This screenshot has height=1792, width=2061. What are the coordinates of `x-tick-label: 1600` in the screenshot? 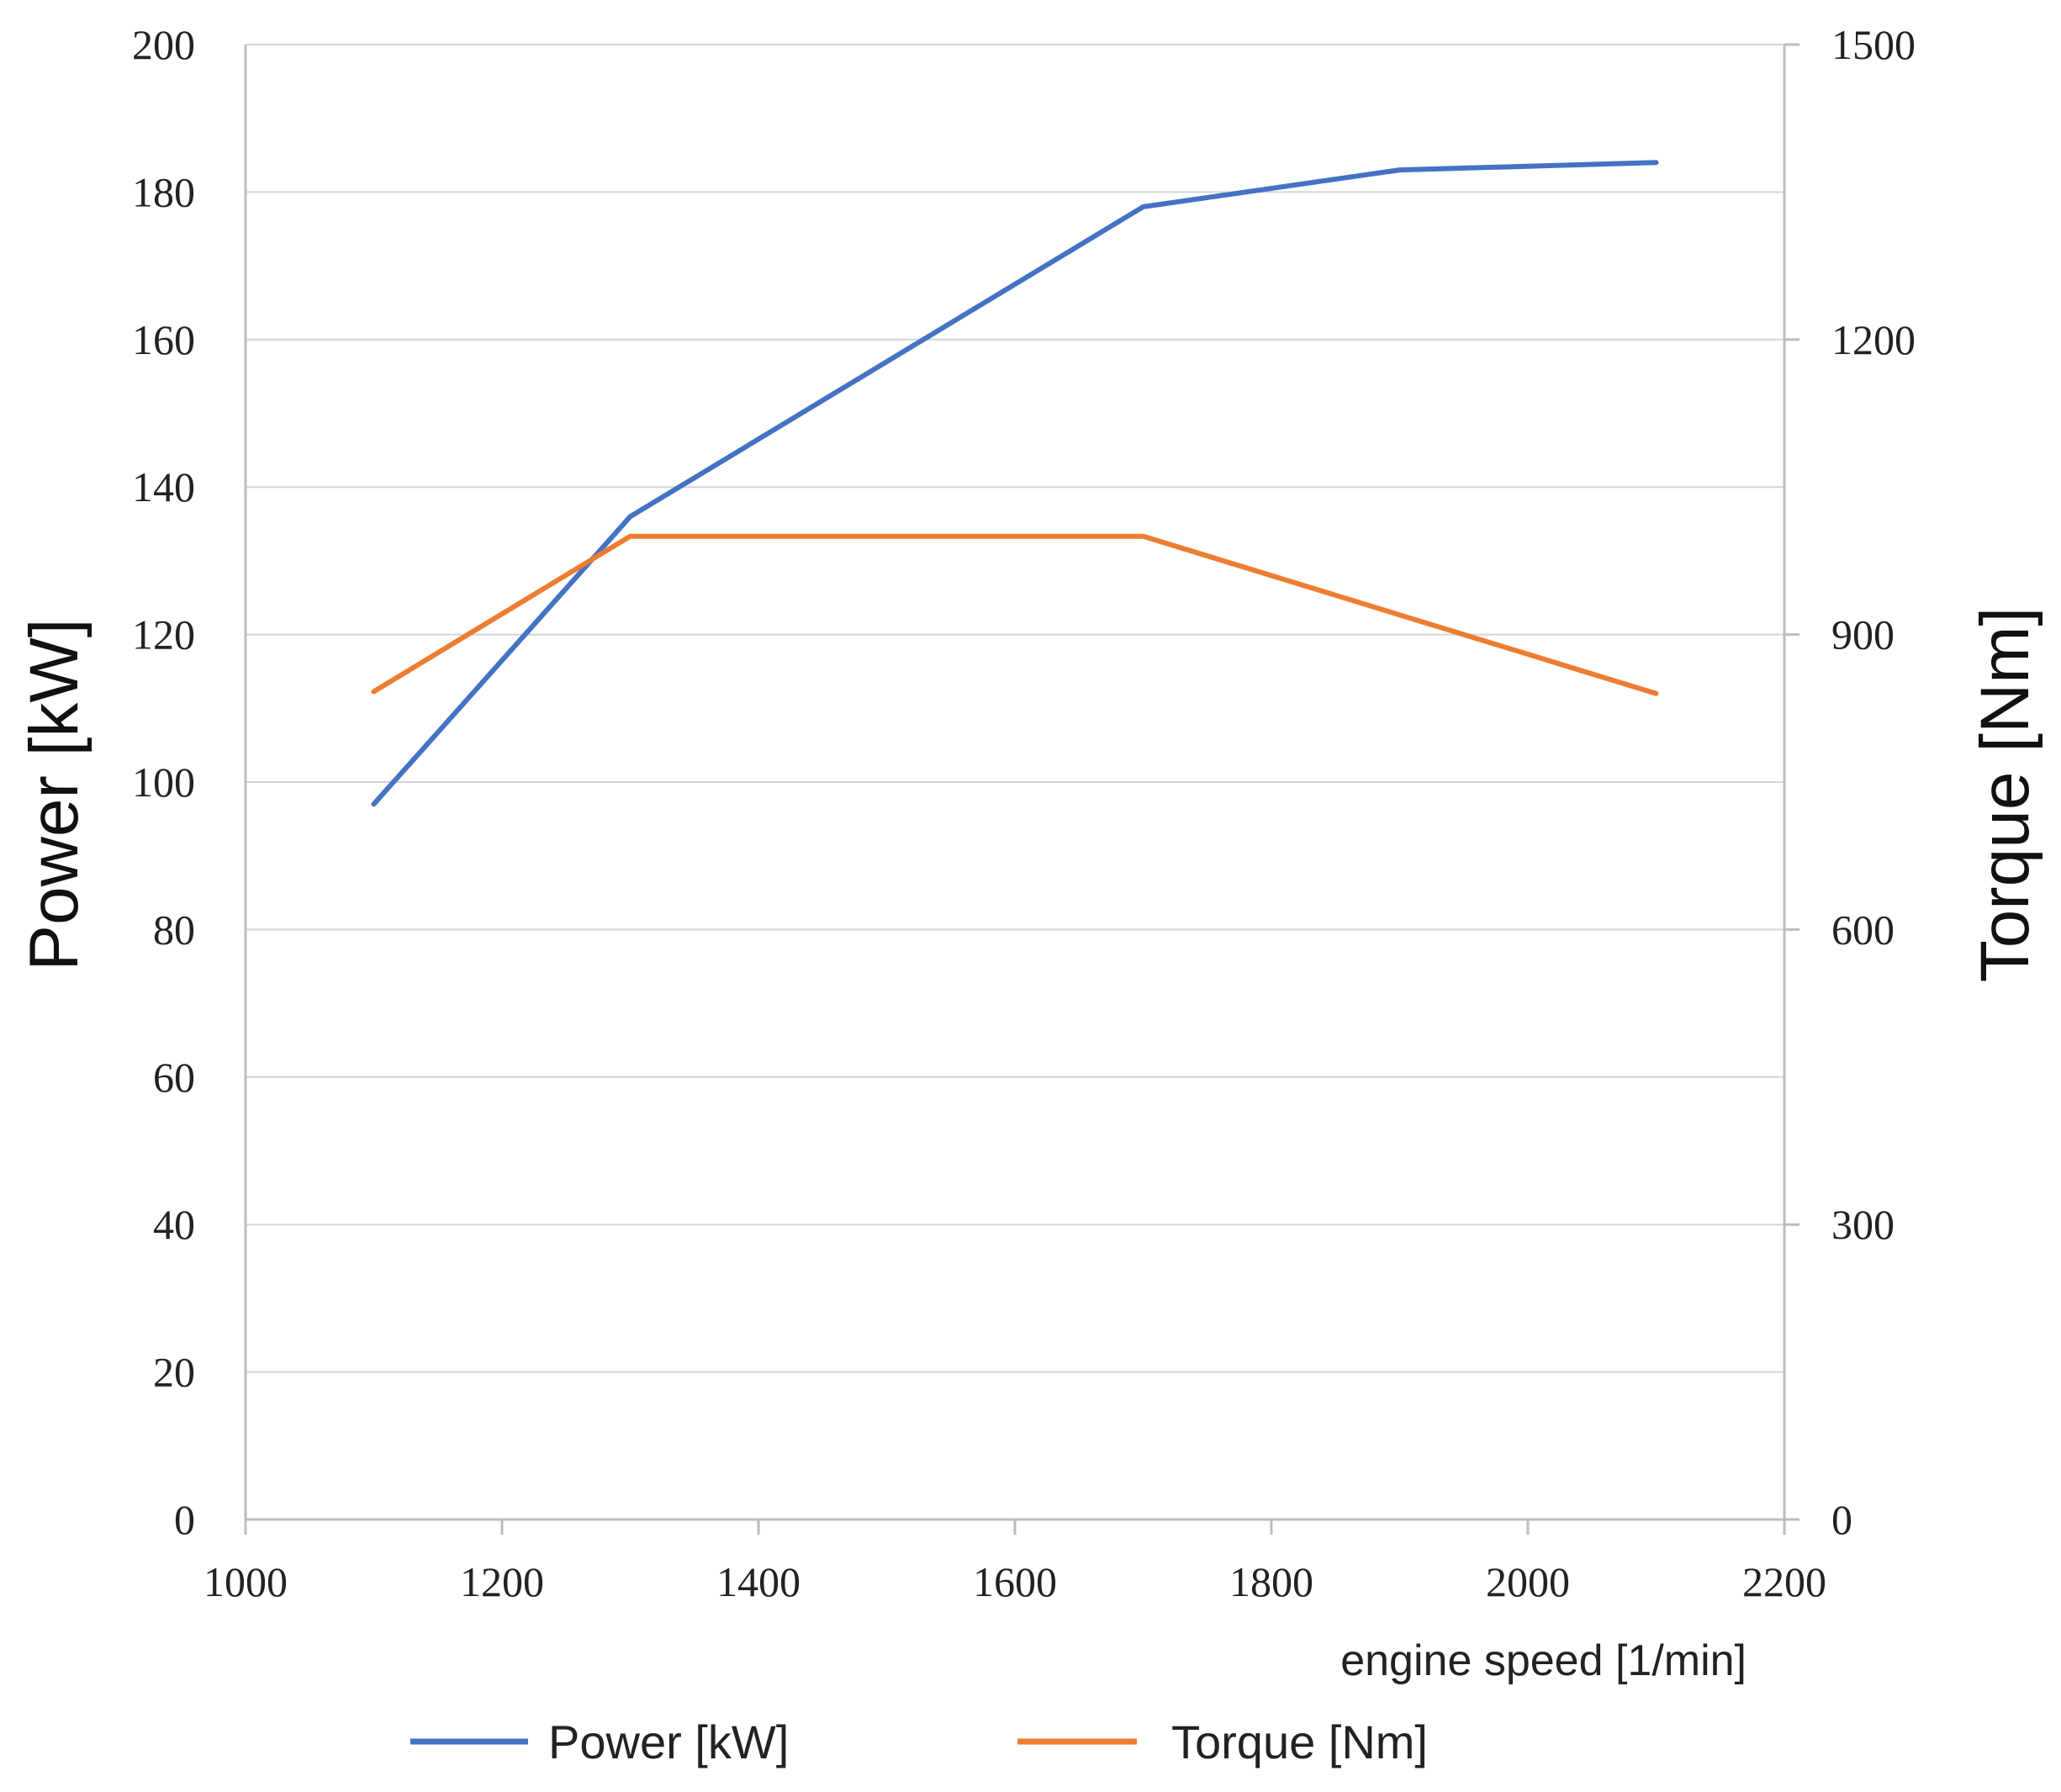 It's located at (1015, 1581).